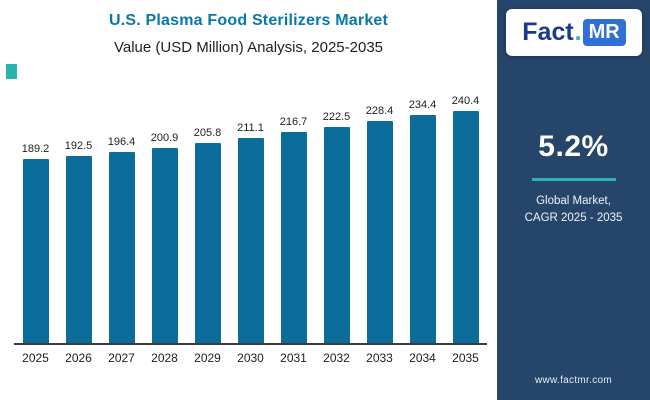 The width and height of the screenshot is (650, 400). I want to click on teal-accent-mark, so click(11, 71).